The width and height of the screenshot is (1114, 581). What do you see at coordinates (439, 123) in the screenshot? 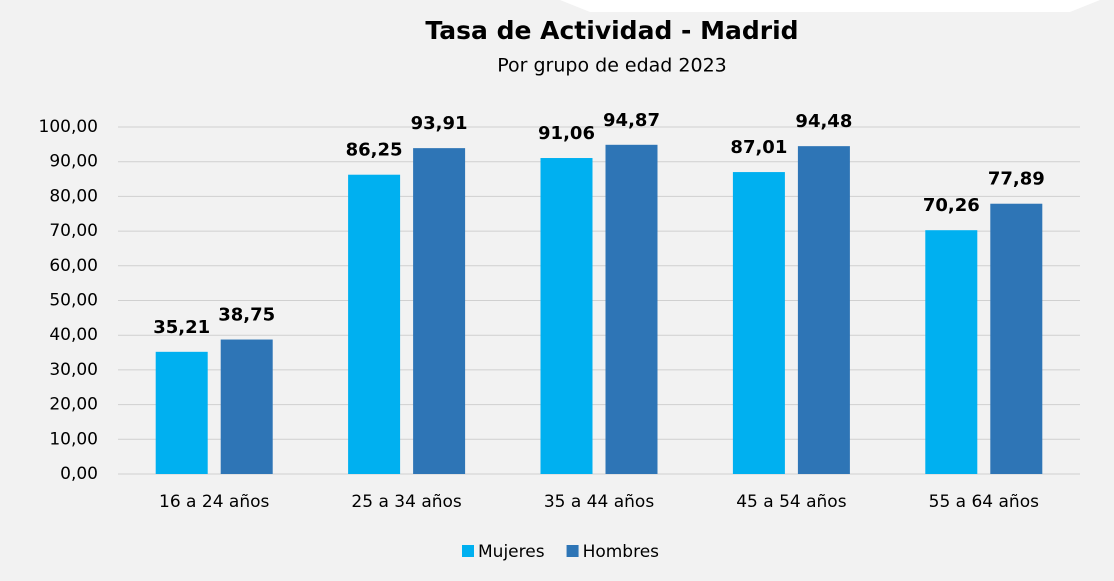
I see `value-label: 93,91` at bounding box center [439, 123].